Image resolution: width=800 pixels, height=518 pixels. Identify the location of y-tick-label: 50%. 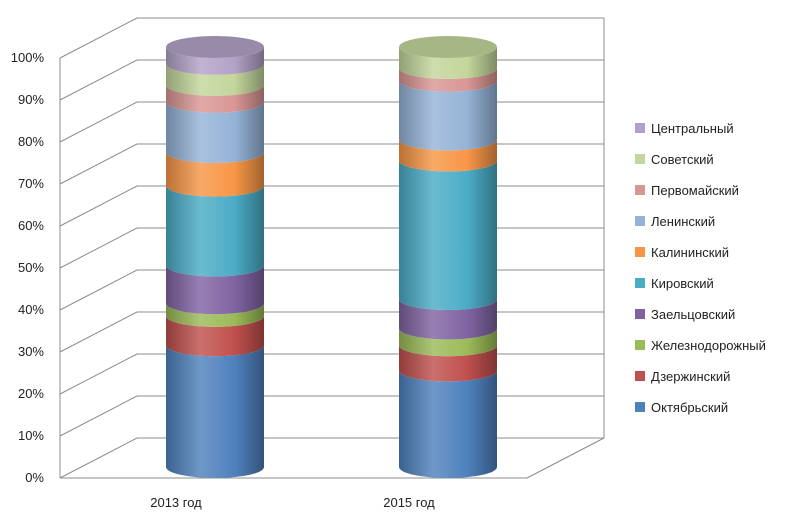
(31, 267).